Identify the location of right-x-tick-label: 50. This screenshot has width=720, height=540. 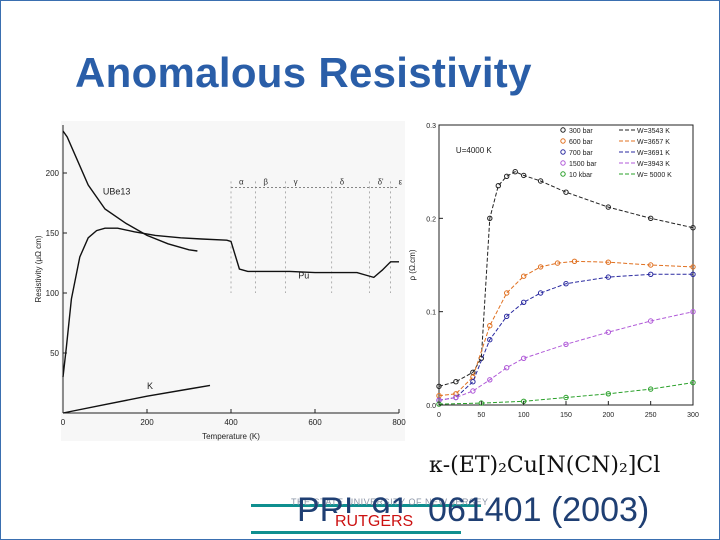
(481, 415).